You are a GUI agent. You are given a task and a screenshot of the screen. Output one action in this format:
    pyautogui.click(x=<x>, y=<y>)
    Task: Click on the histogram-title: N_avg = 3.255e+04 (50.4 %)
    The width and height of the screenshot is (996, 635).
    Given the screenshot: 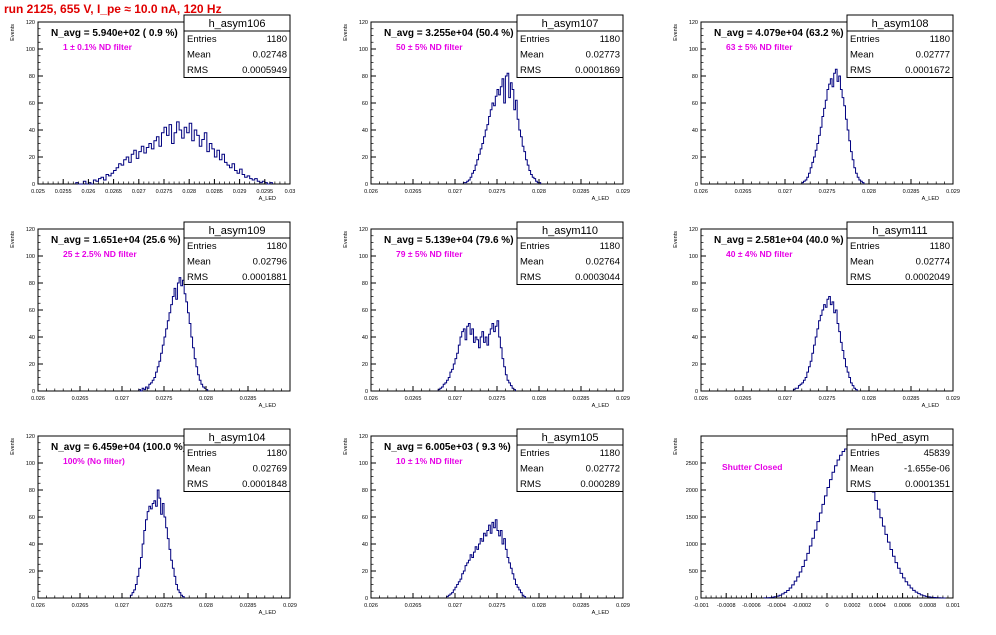 What is the action you would take?
    pyautogui.click(x=449, y=33)
    